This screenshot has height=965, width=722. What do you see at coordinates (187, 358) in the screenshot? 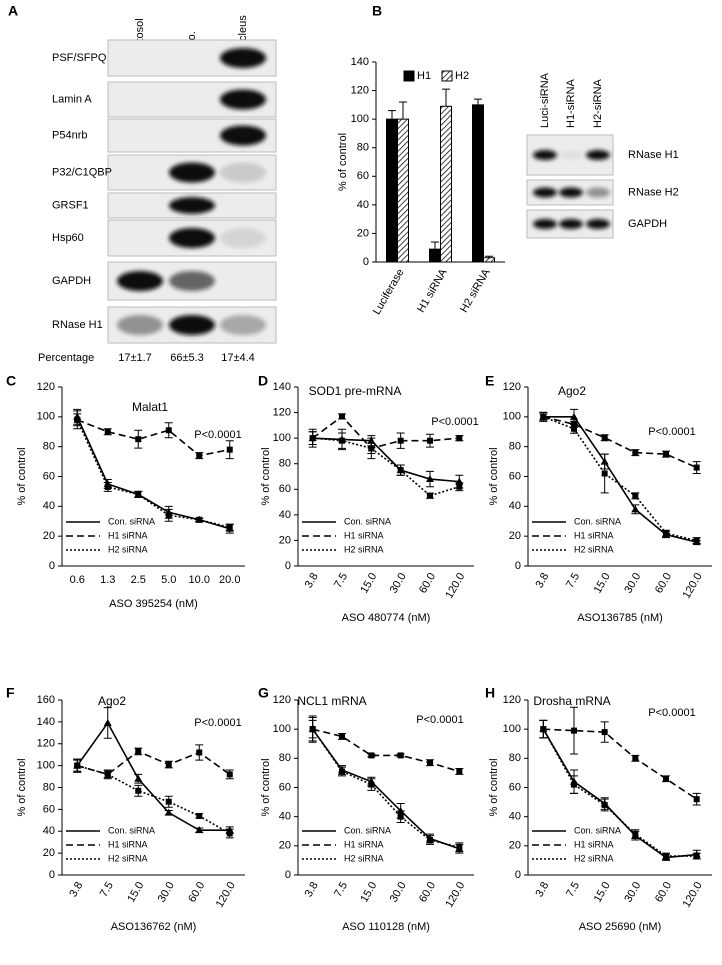
I see `percentage: 66±5.3` at bounding box center [187, 358].